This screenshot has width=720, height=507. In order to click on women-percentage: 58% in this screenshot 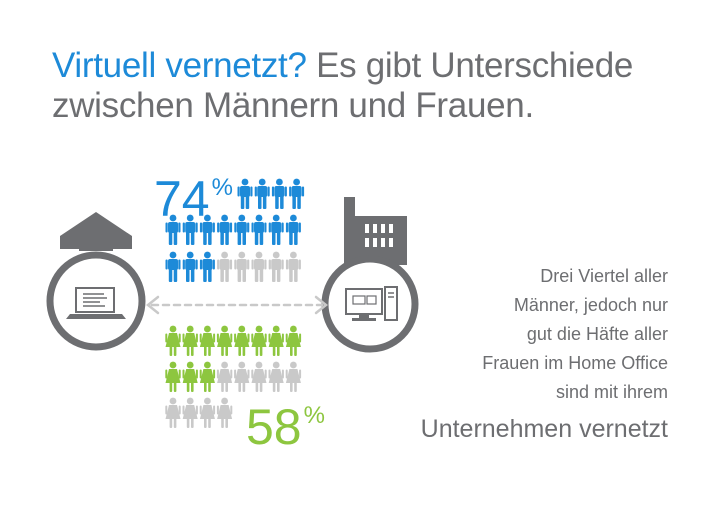, I will do `click(285, 427)`.